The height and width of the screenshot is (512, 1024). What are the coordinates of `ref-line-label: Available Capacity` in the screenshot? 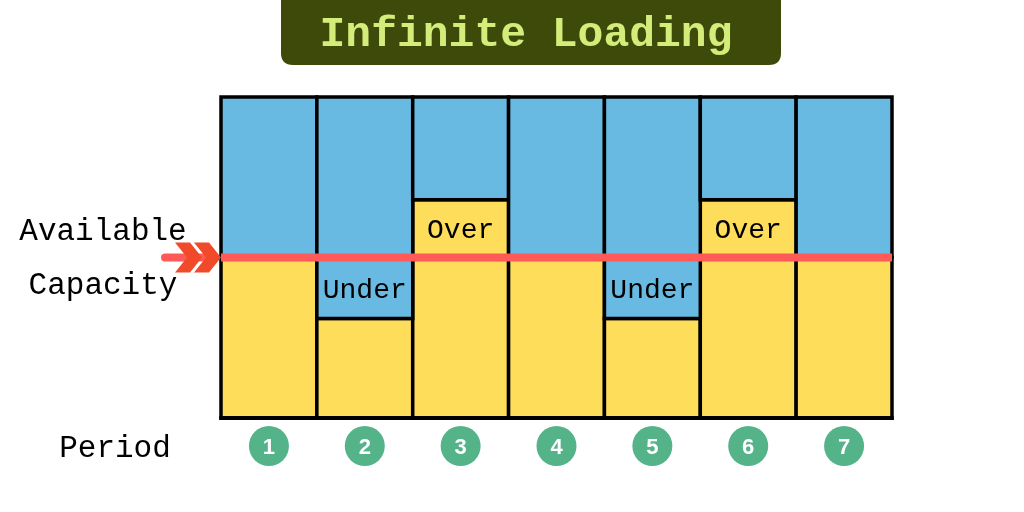 It's located at (103, 258).